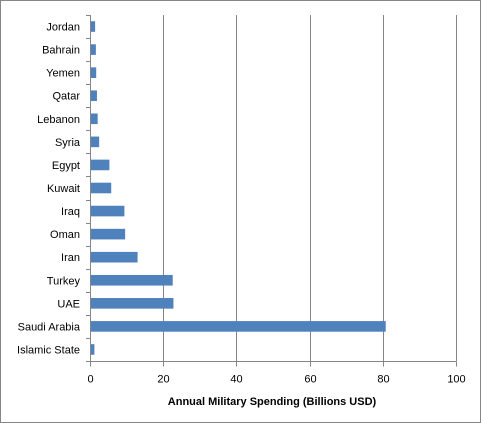  I want to click on bar-turkey, so click(131, 280).